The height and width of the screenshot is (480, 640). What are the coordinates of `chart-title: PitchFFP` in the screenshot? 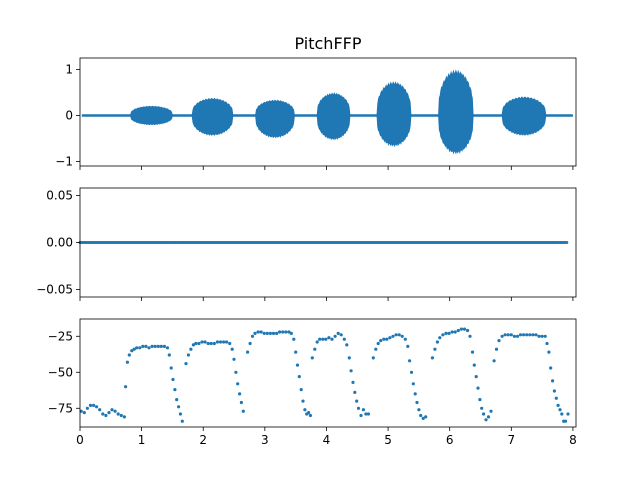 It's located at (327, 43).